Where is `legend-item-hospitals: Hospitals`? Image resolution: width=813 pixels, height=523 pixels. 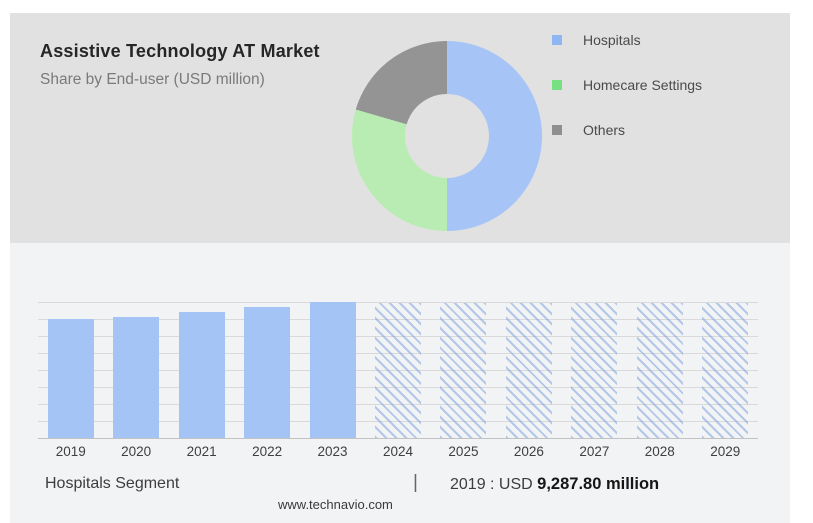
legend-item-hospitals: Hospitals is located at coordinates (627, 40).